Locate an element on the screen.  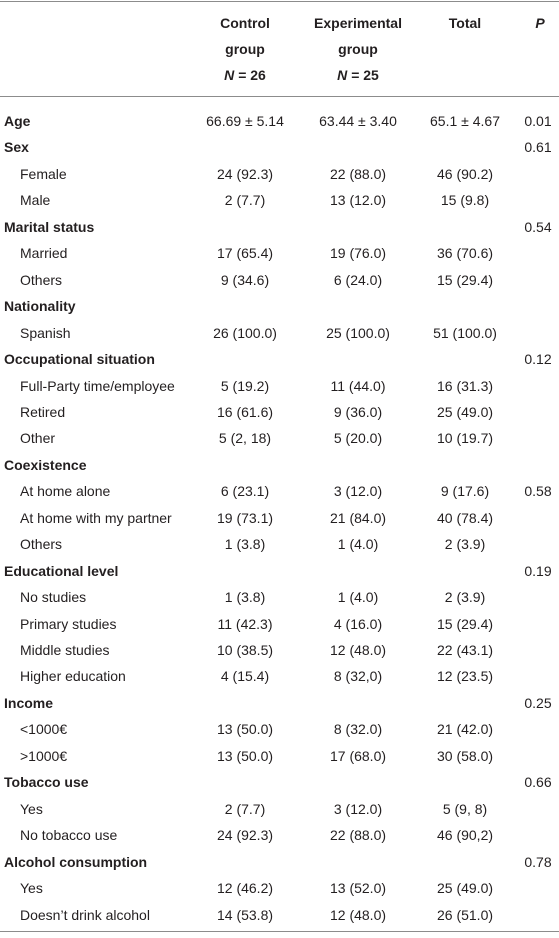
cell: 51 (100.0) is located at coordinates (465, 332).